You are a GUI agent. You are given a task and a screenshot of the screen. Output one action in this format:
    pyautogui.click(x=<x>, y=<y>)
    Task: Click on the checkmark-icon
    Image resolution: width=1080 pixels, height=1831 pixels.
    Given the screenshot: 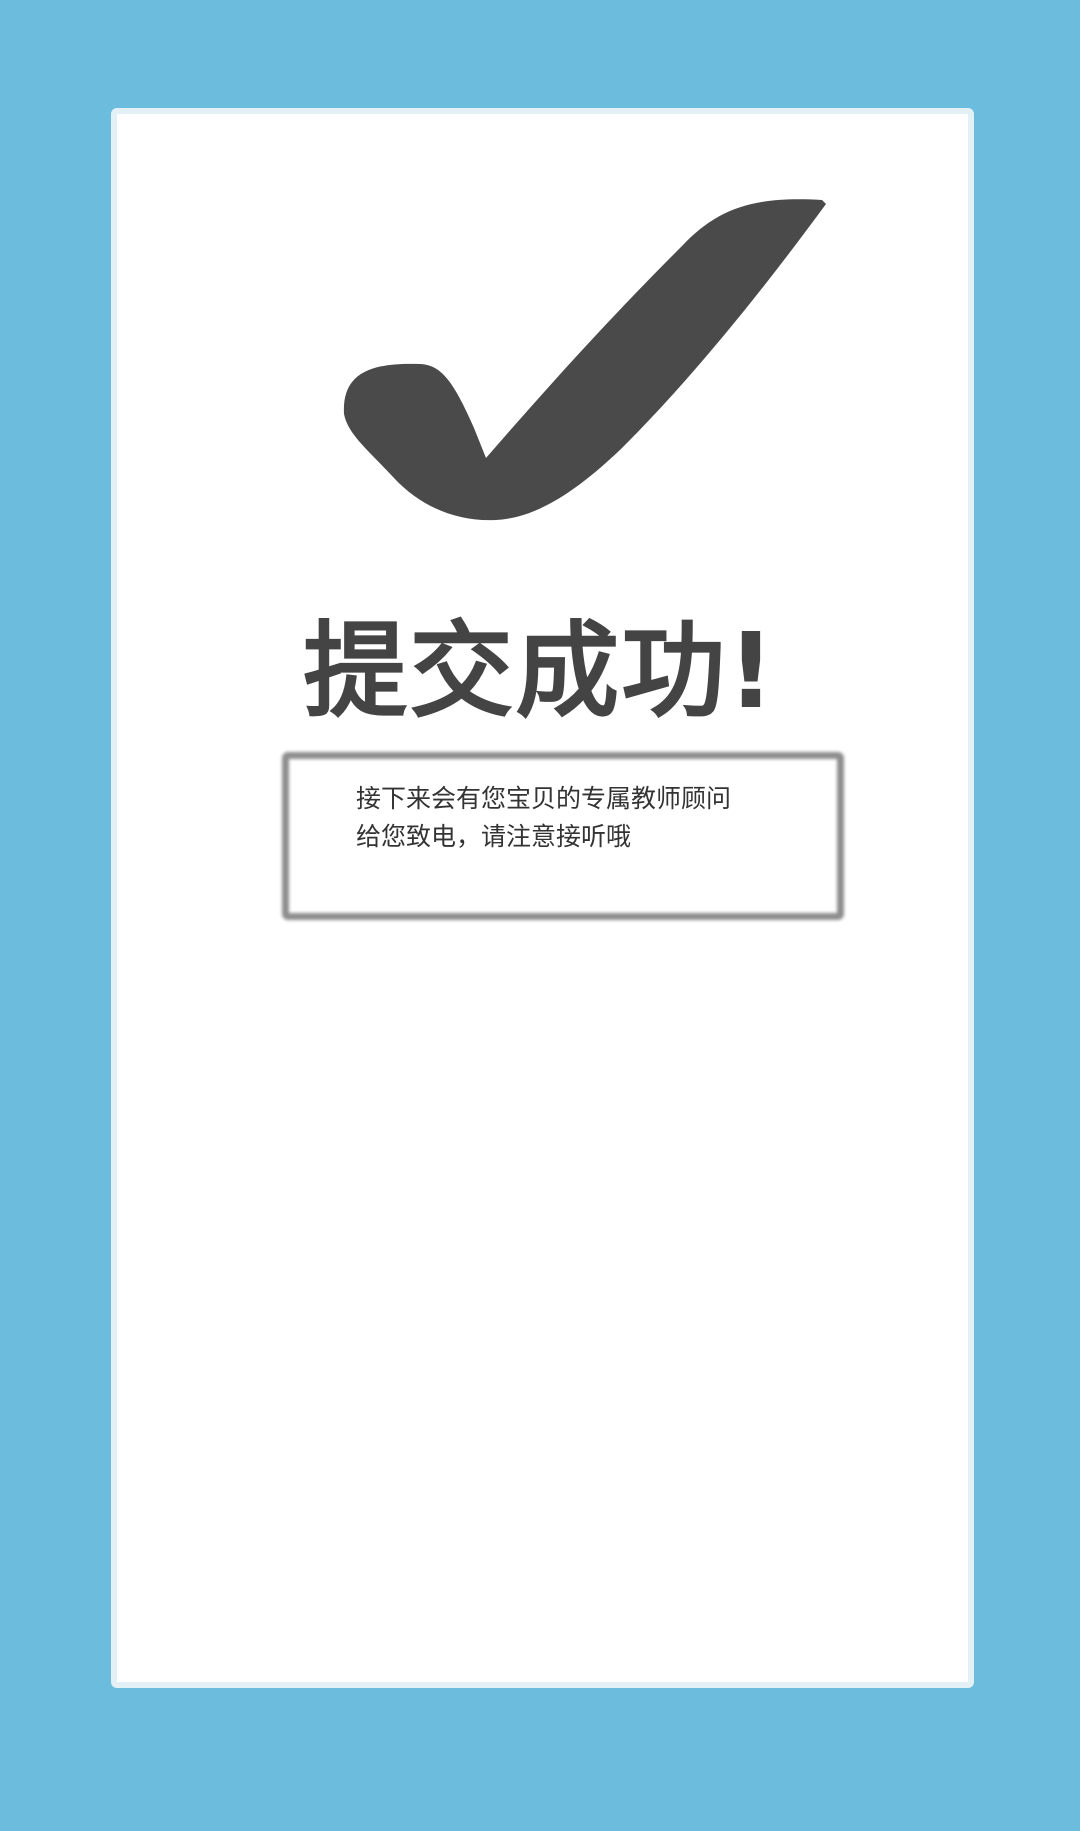 What is the action you would take?
    pyautogui.click(x=584, y=360)
    